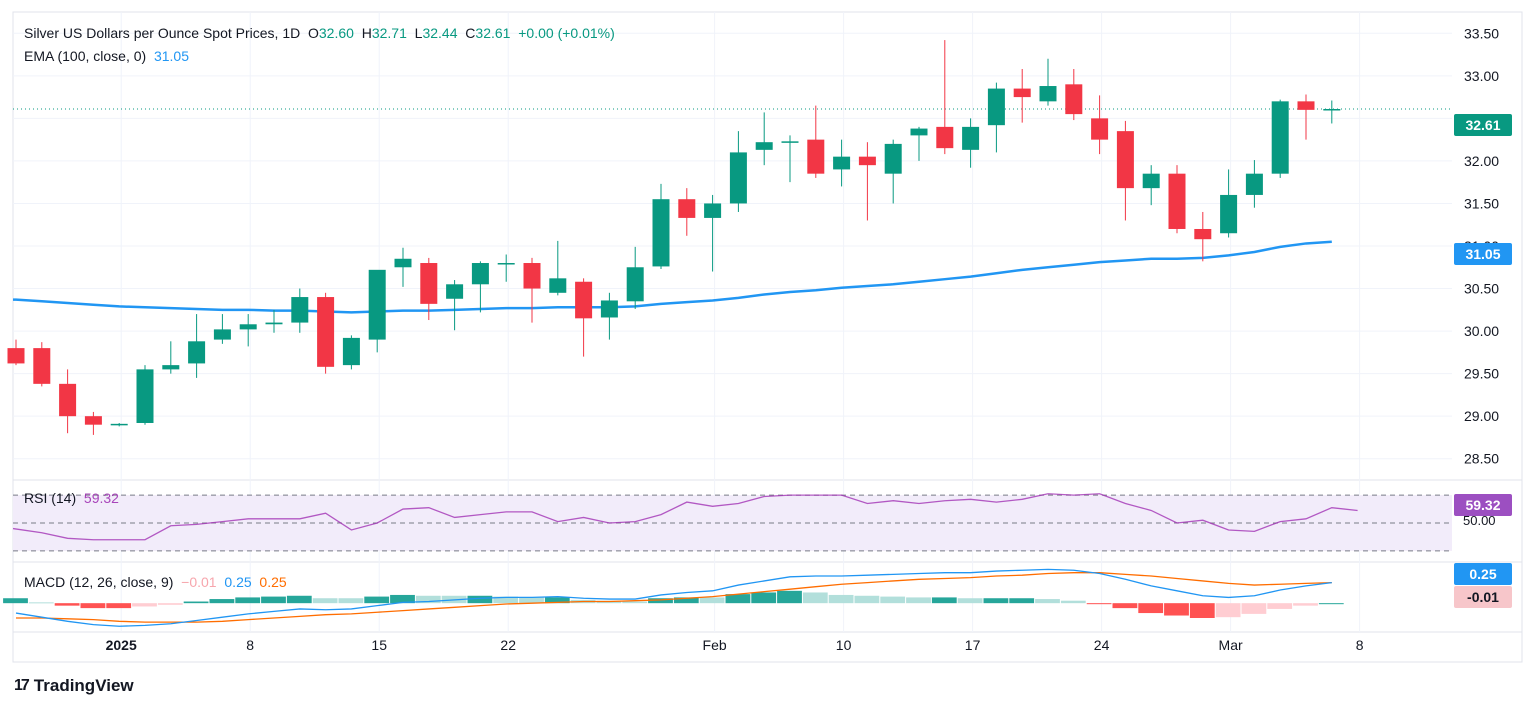 The height and width of the screenshot is (709, 1536). I want to click on macd-line, so click(673, 597).